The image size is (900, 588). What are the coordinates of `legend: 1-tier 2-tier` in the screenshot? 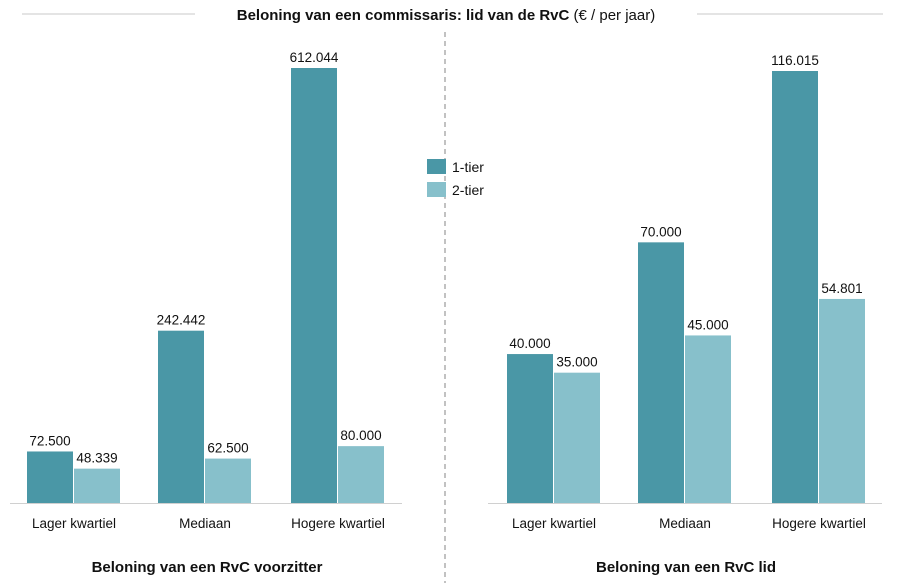 It's located at (455, 178).